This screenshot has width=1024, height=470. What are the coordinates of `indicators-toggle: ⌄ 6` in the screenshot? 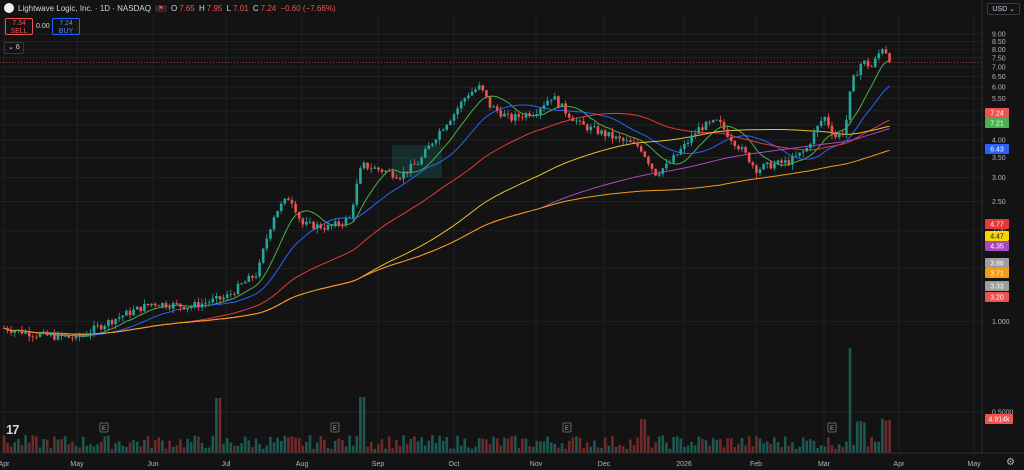 It's located at (14, 48).